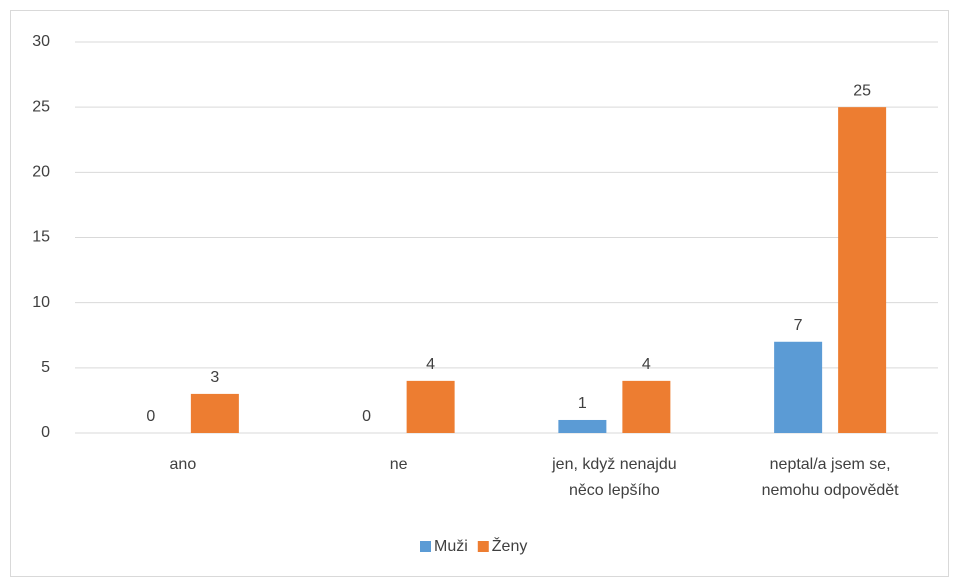  I want to click on y-tick-label: 25, so click(41, 106).